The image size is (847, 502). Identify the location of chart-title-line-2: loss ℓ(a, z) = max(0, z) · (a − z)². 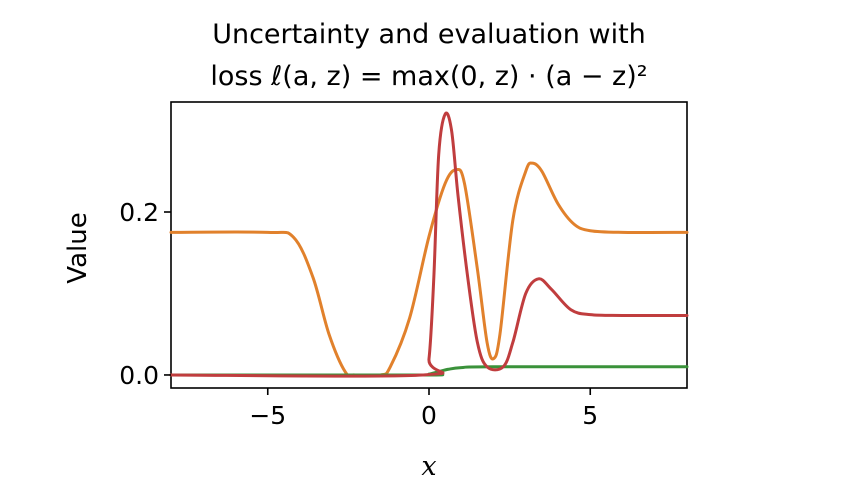
(428, 76).